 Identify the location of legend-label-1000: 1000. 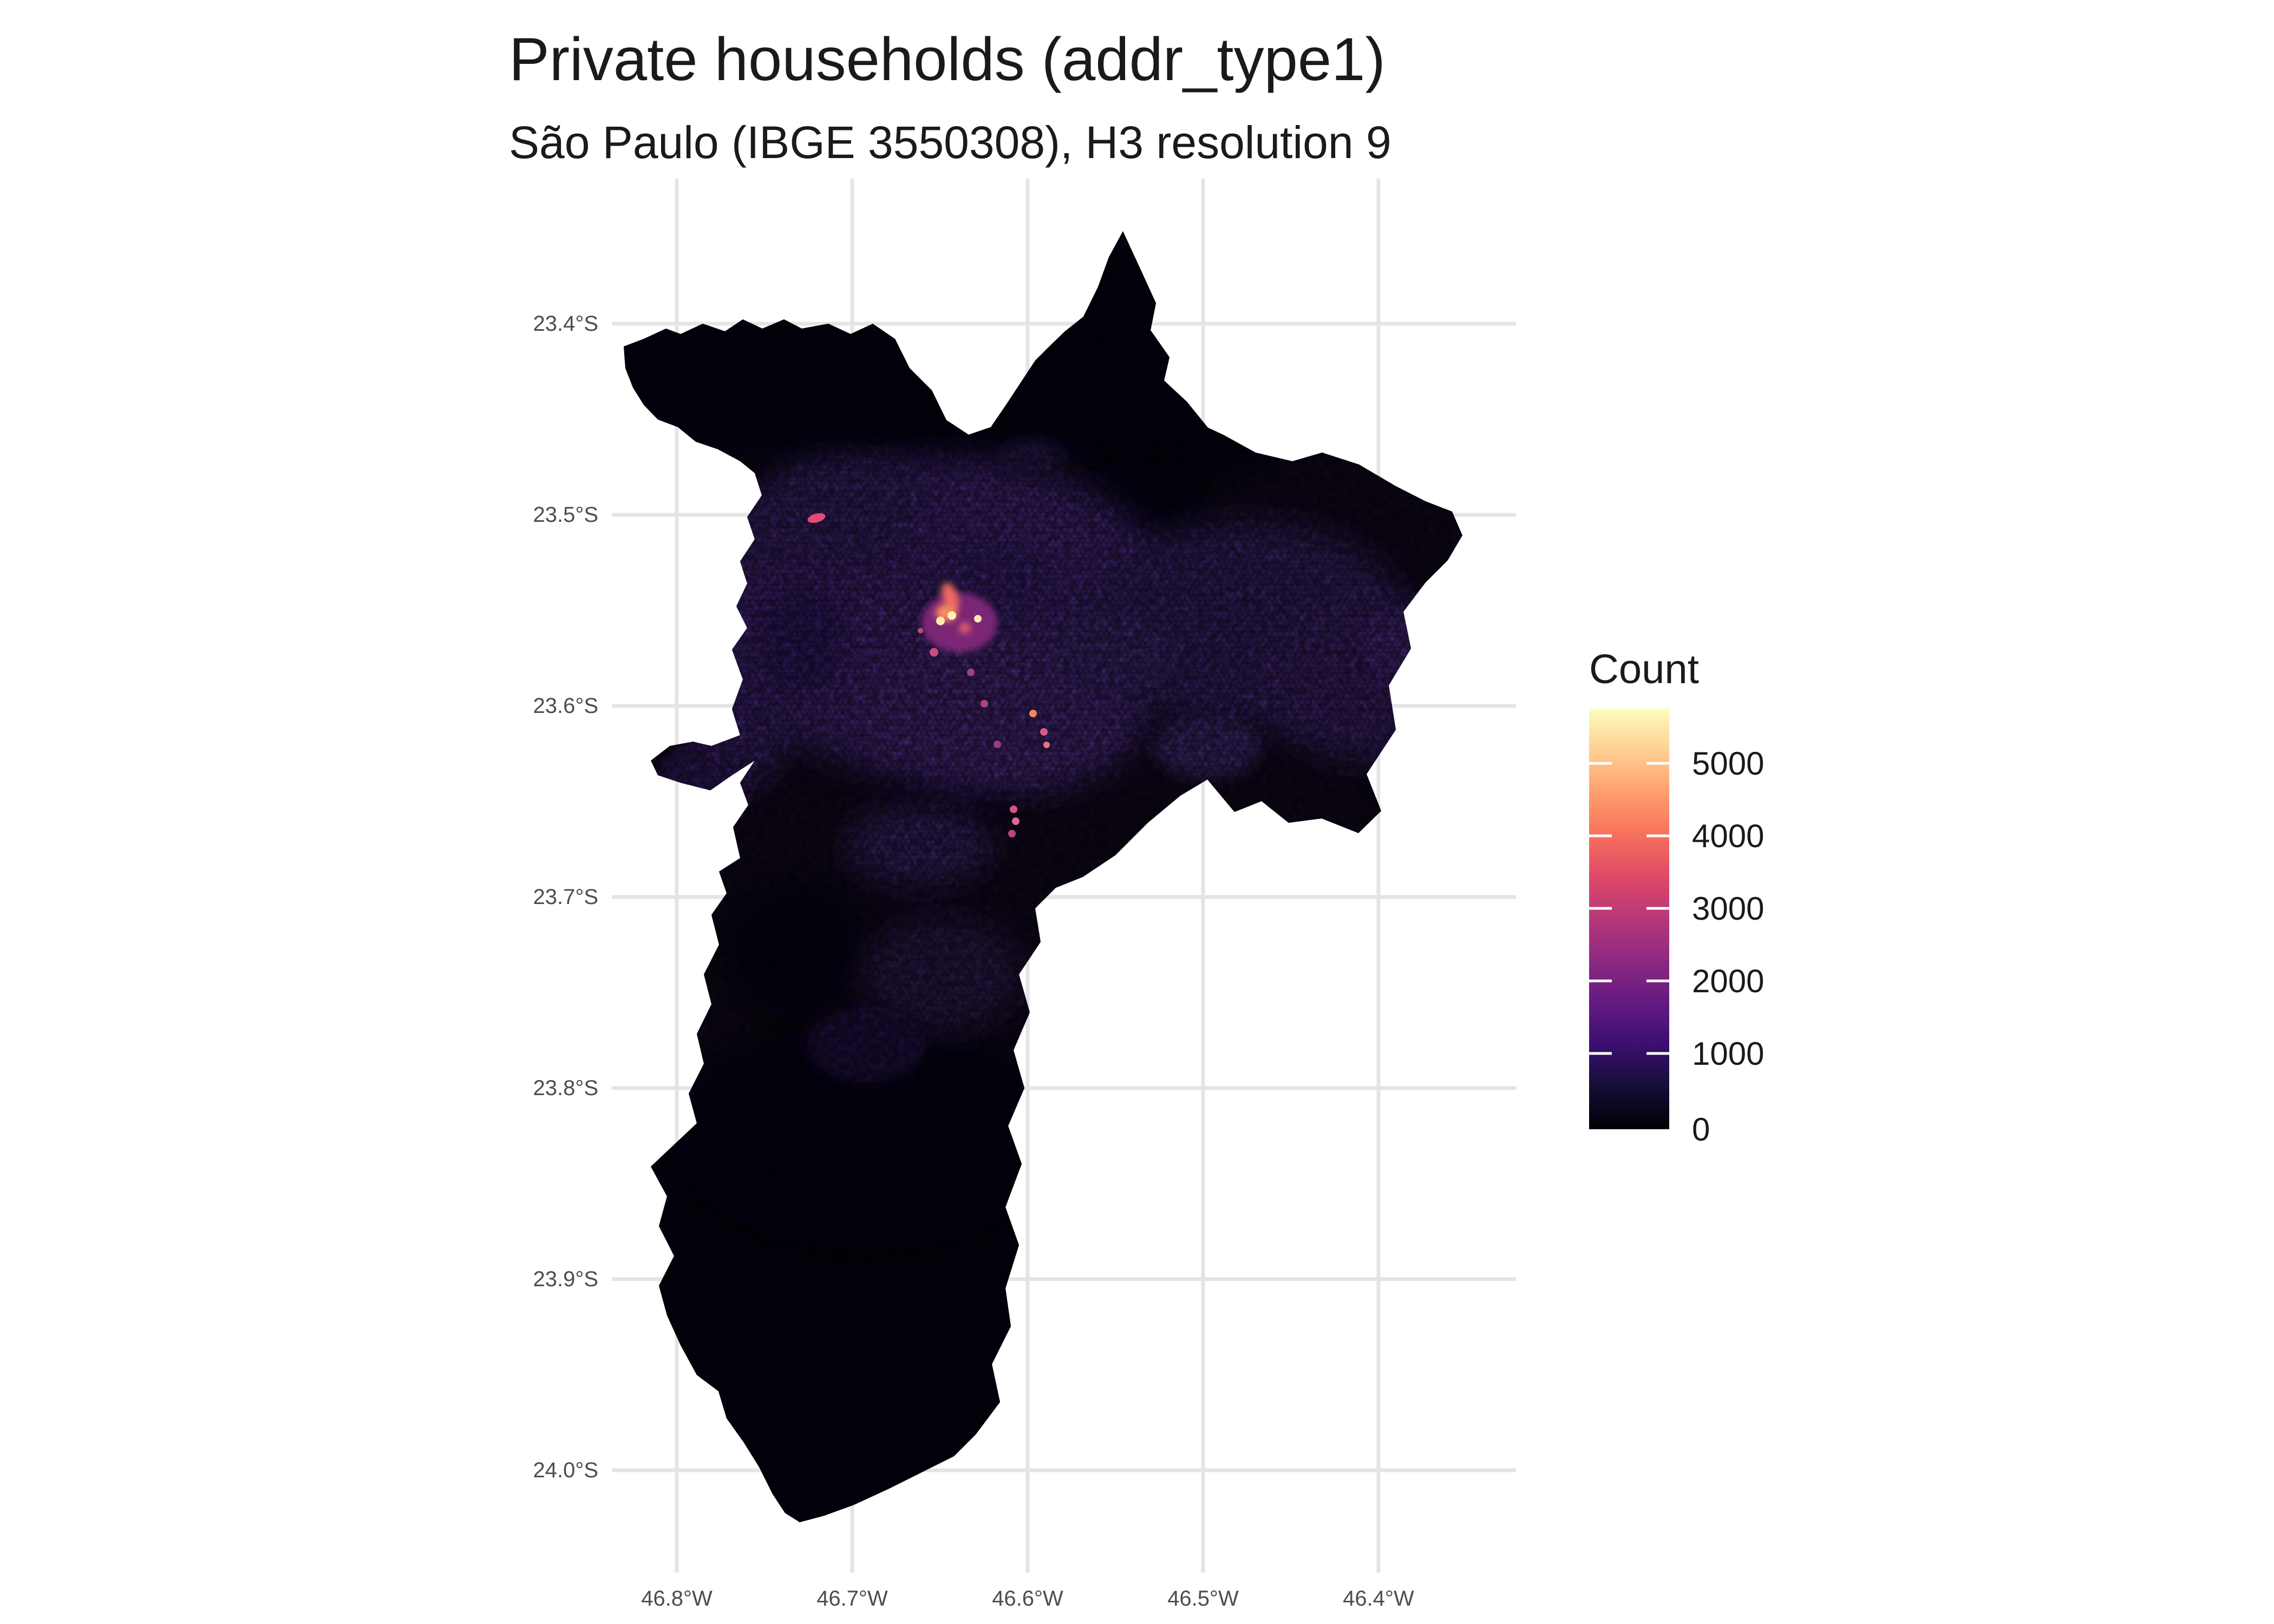
(1728, 1054).